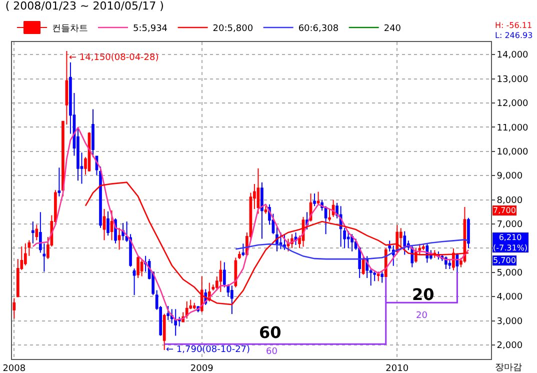 The width and height of the screenshot is (537, 373). What do you see at coordinates (114, 58) in the screenshot?
I see `annotation: ← 14,150(08-04-28)` at bounding box center [114, 58].